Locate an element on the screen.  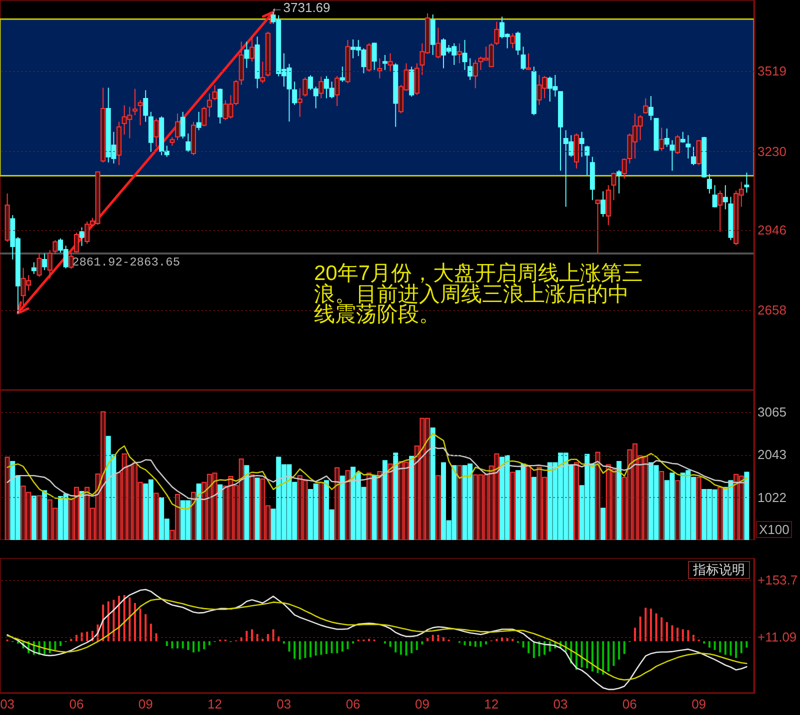
y-axis-title: X100 is located at coordinates (774, 529).